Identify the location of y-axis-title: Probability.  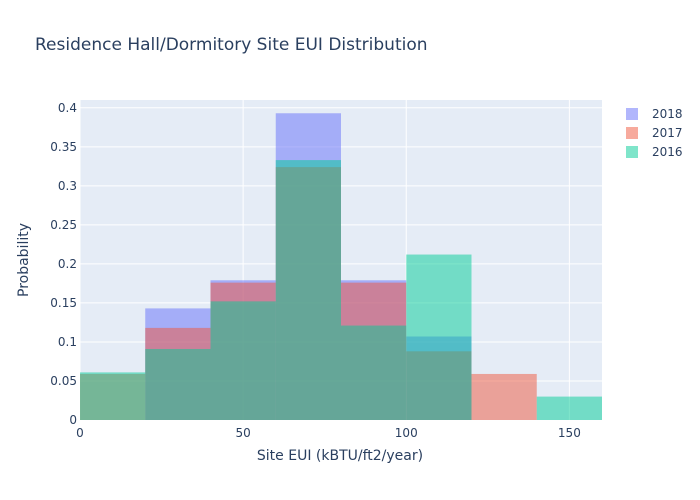
(24, 260).